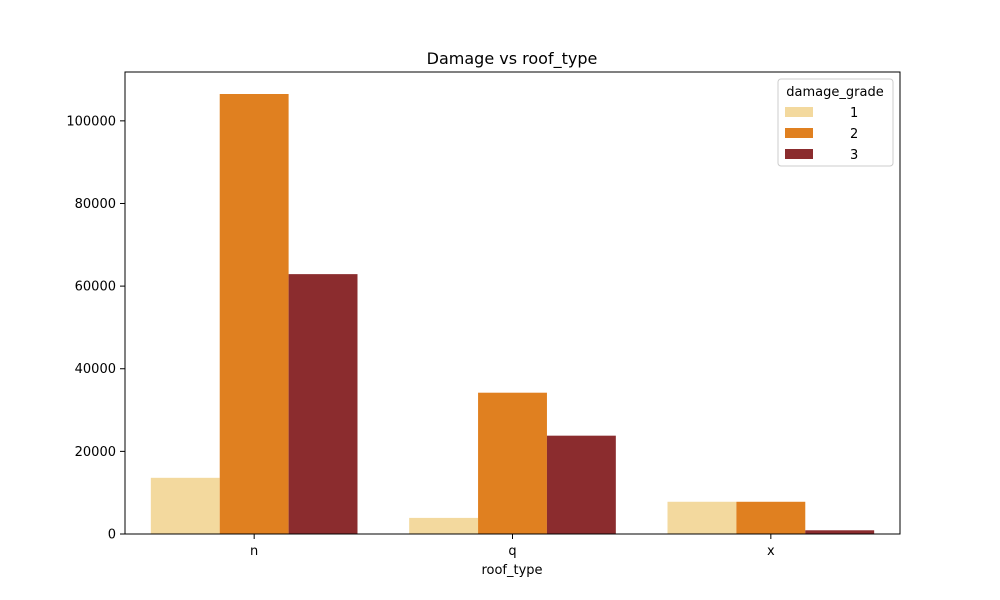 This screenshot has height=600, width=1000. I want to click on legend-label-grade-2: 2, so click(854, 134).